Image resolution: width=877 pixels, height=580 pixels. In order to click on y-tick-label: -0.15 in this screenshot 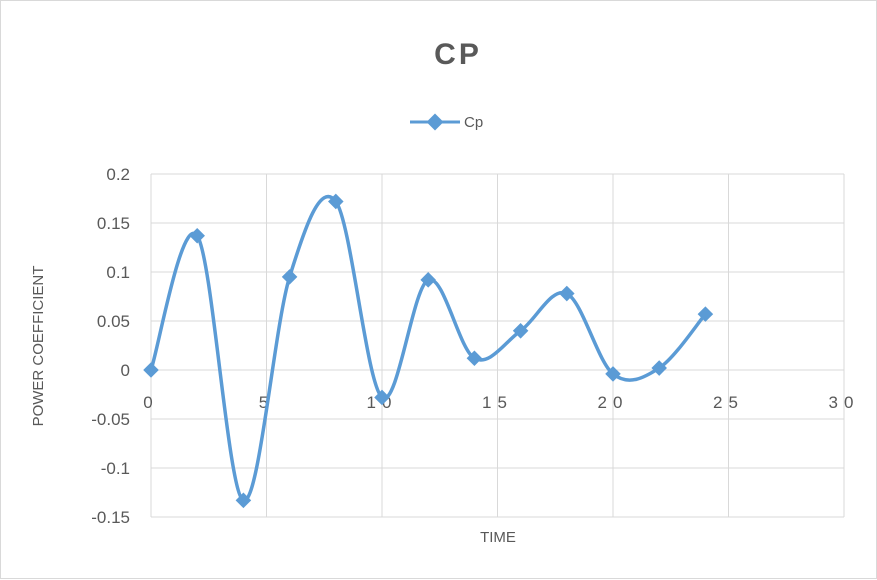, I will do `click(110, 517)`.